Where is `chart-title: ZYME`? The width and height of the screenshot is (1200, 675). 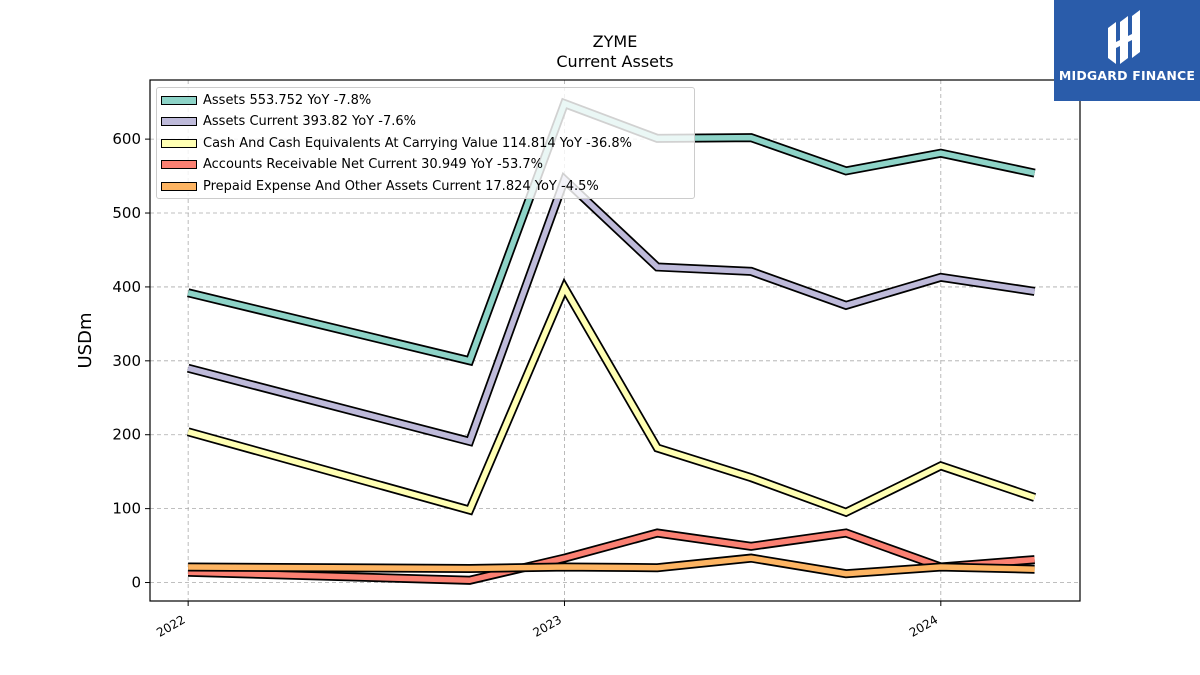
chart-title: ZYME is located at coordinates (615, 41).